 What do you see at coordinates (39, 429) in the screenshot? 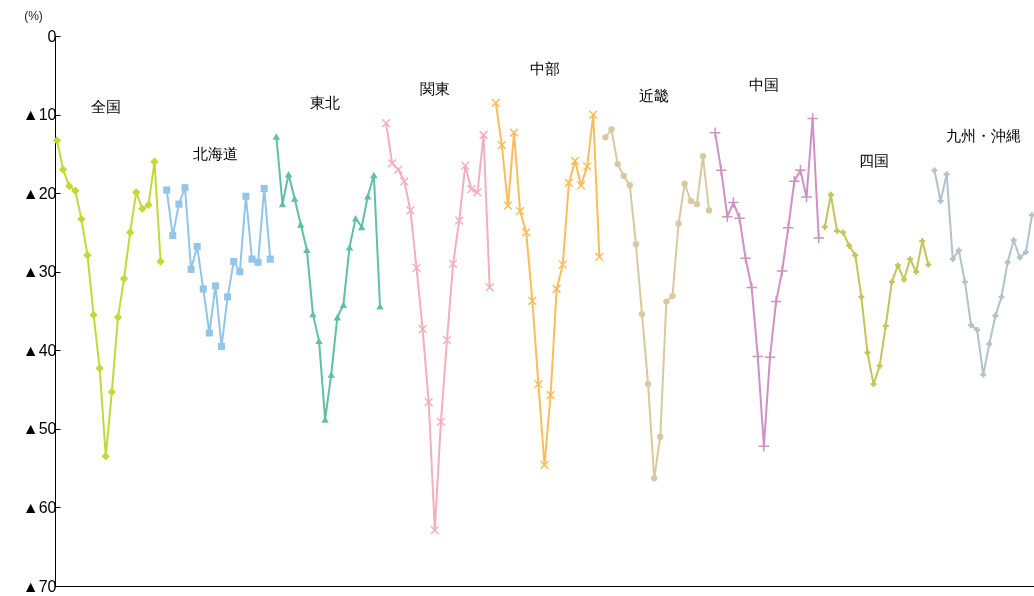
I see `y-tick-label: ▲50` at bounding box center [39, 429].